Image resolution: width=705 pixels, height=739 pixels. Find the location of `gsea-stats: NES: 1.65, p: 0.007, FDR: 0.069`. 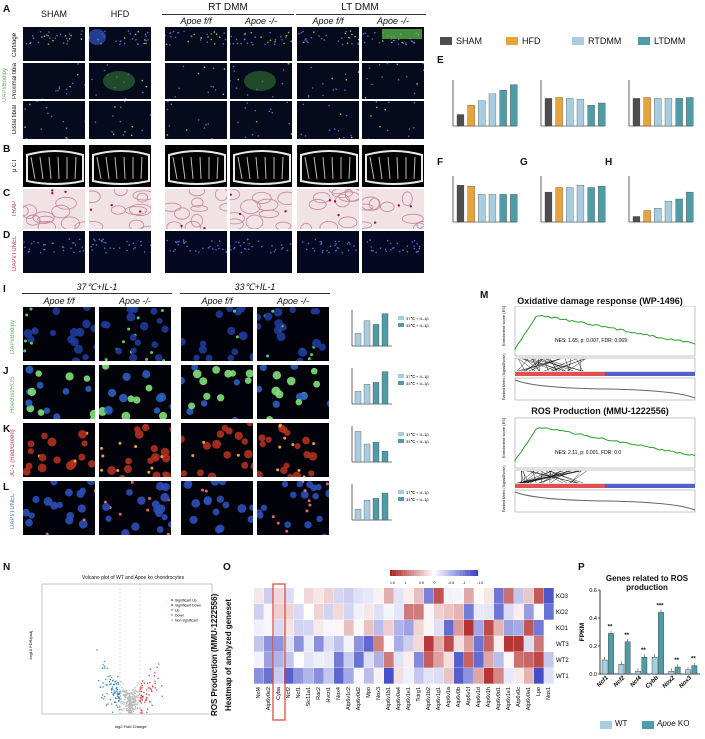

gsea-stats: NES: 1.65, p: 0.007, FDR: 0.069 is located at coordinates (591, 341).